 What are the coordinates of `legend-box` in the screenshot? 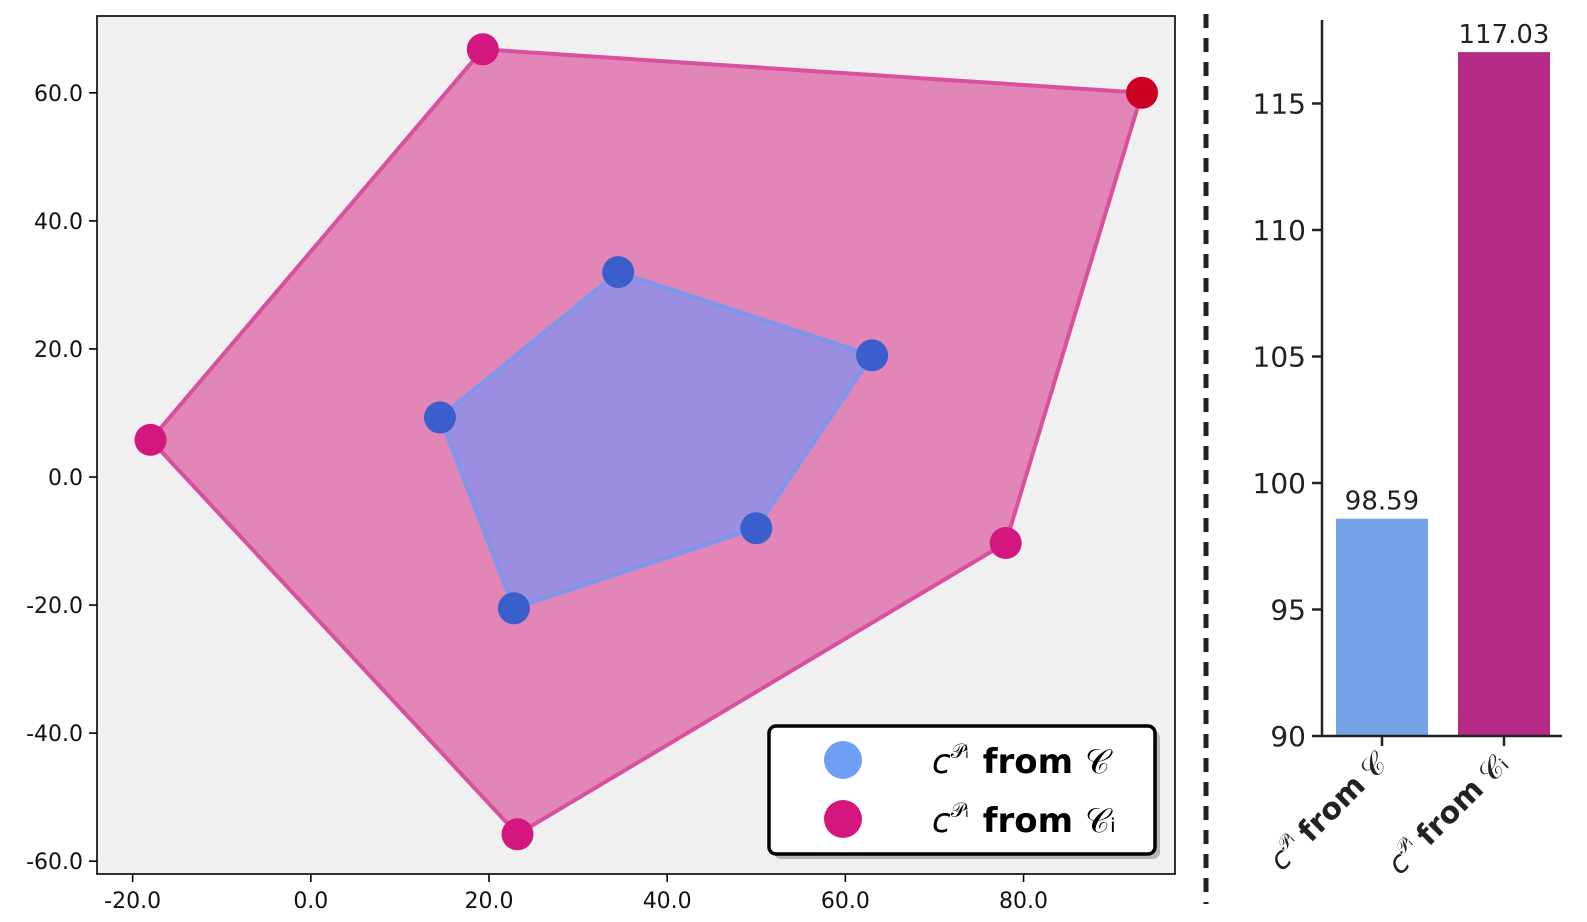 It's located at (962, 790).